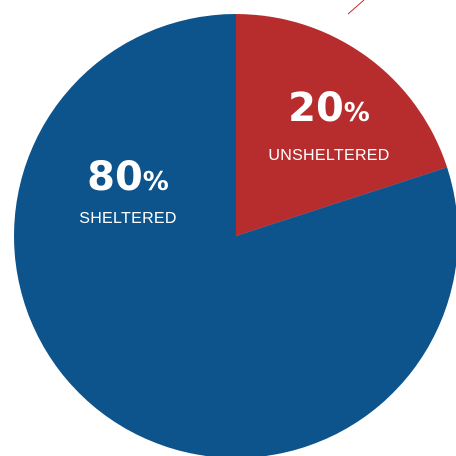 The image size is (456, 456). Describe the element at coordinates (328, 155) in the screenshot. I see `slice-caption-unsheltered: UNSHELTERED` at that location.